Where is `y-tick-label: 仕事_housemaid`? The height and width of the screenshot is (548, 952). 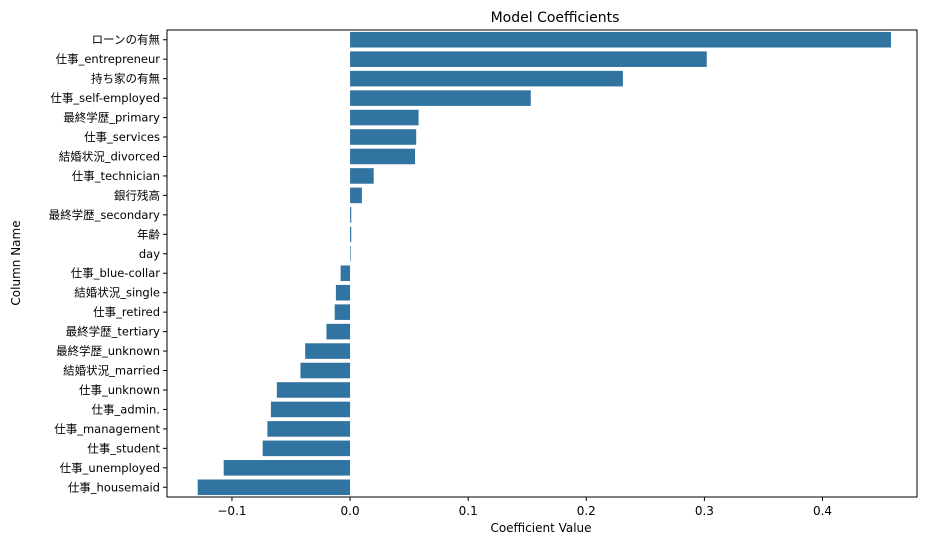 y-tick-label: 仕事_housemaid is located at coordinates (114, 487).